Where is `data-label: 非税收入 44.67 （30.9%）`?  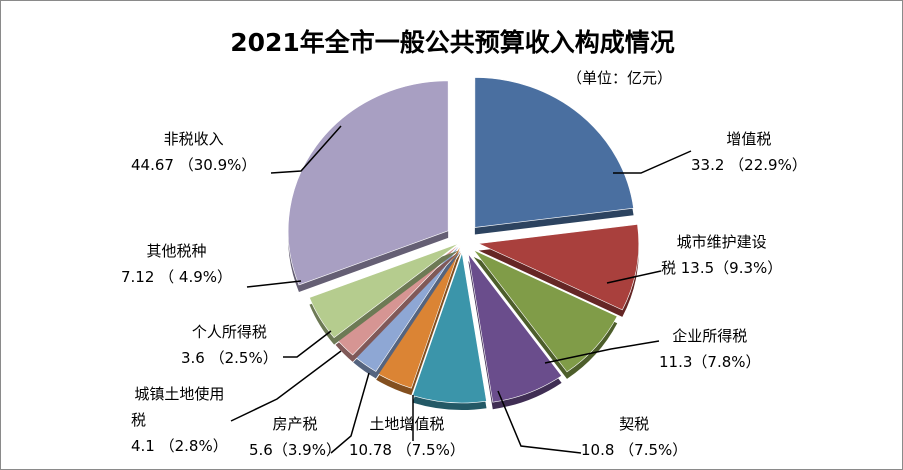
data-label: 非税收入 44.67 （30.9%） is located at coordinates (193, 152).